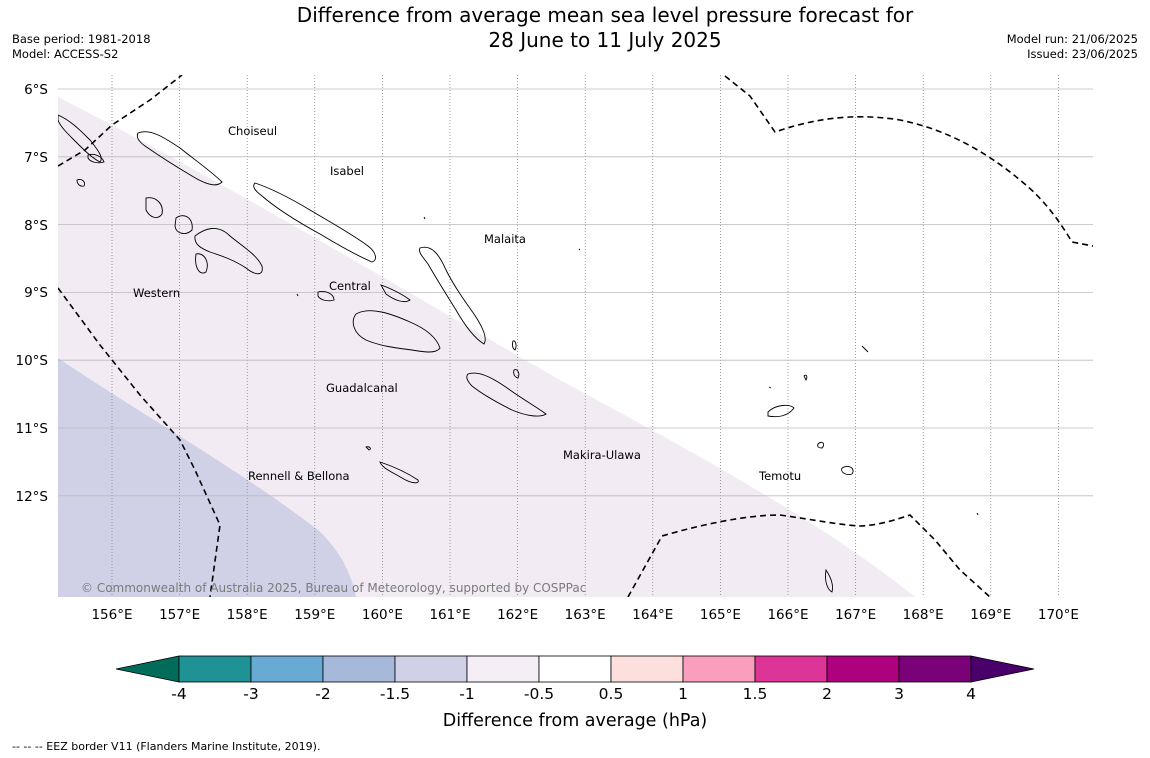 The height and width of the screenshot is (758, 1150). I want to click on lon-label: 162°E, so click(517, 615).